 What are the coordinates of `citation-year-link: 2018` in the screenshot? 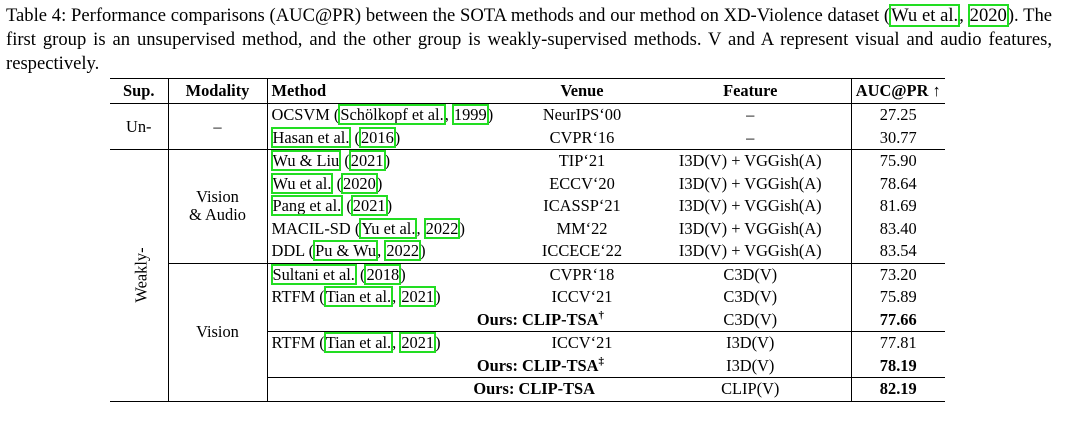 It's located at (383, 274).